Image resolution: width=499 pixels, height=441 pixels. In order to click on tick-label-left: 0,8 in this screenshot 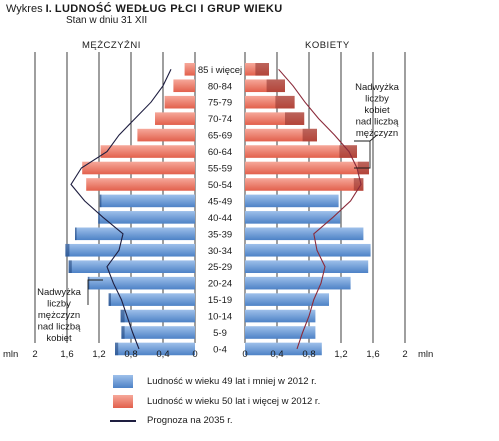, I will do `click(130, 354)`.